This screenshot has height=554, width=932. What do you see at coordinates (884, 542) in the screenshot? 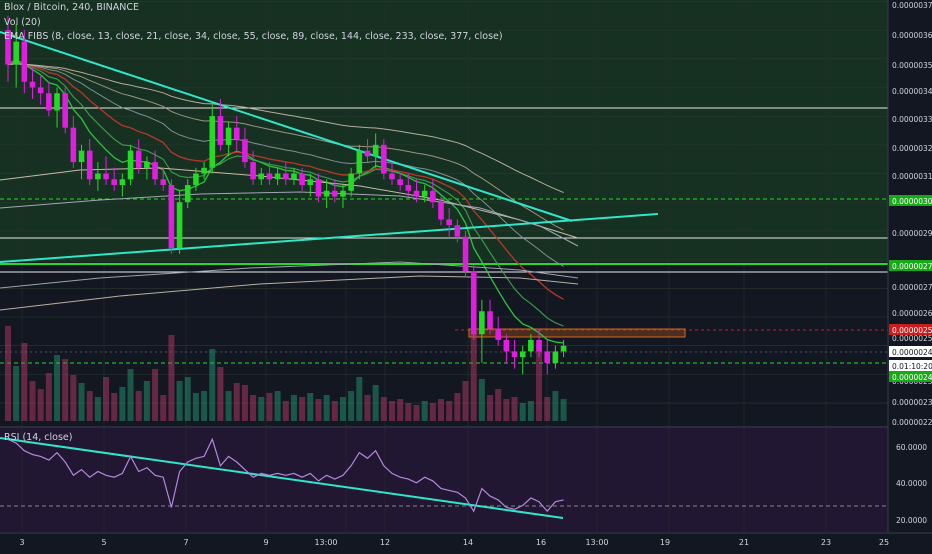
I see `x-tick-label: 25` at bounding box center [884, 542].